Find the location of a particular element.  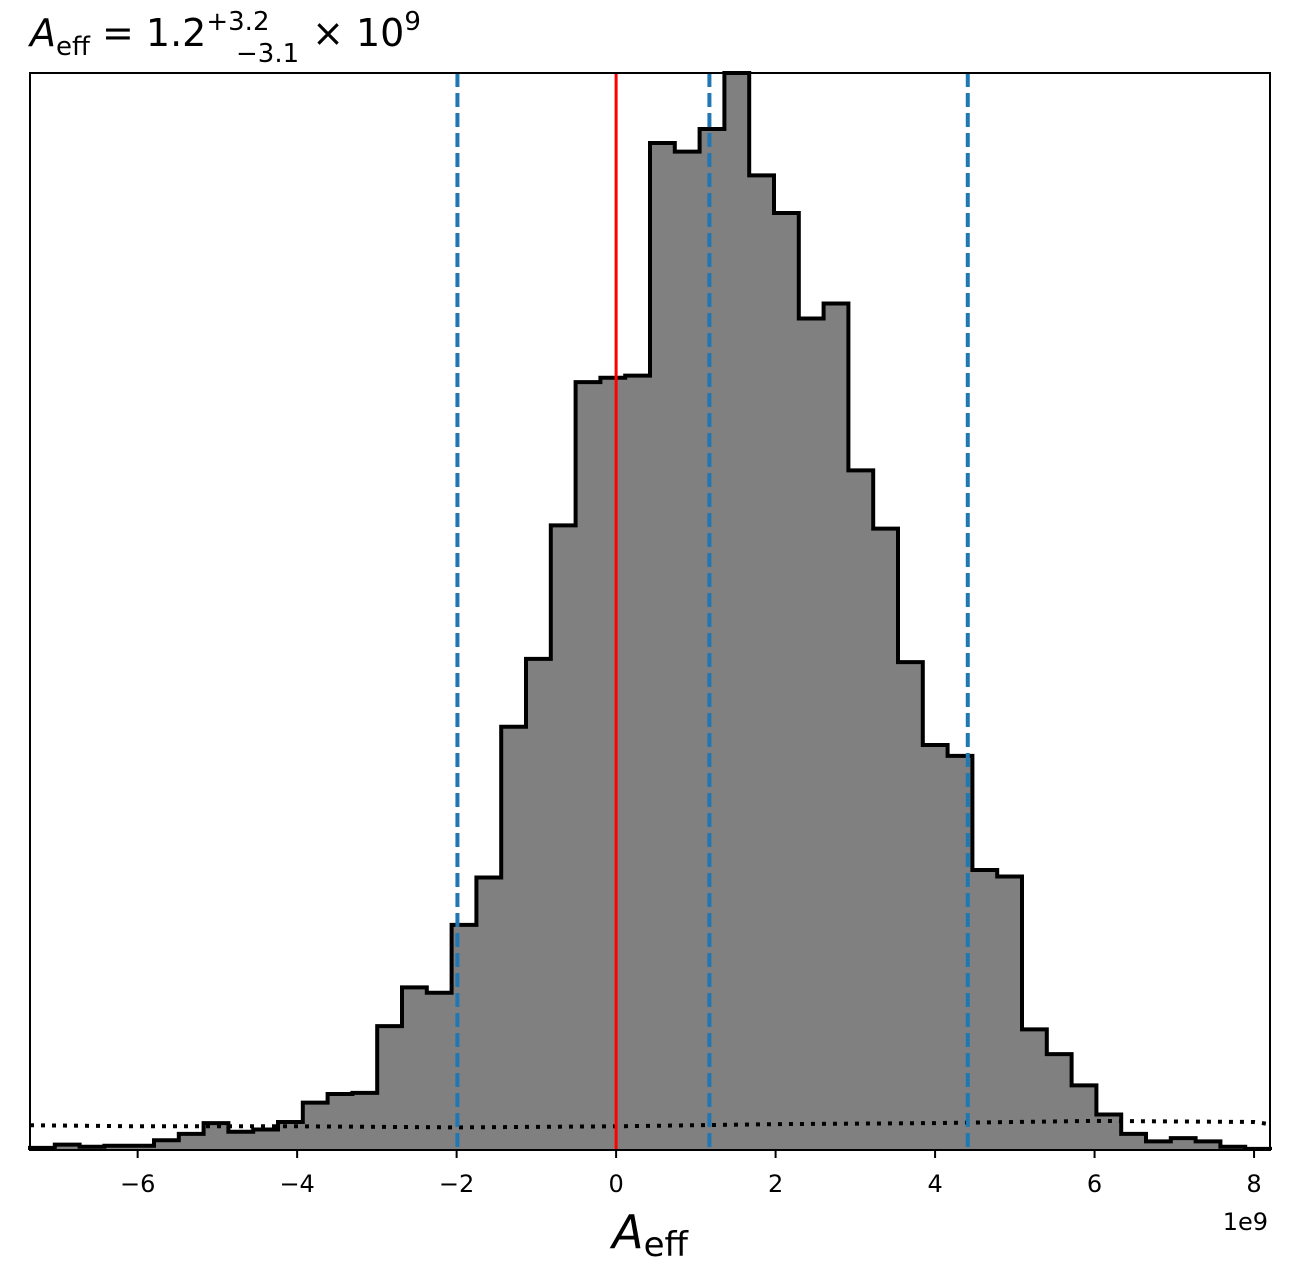

title-exponent: 9 is located at coordinates (412, 22).